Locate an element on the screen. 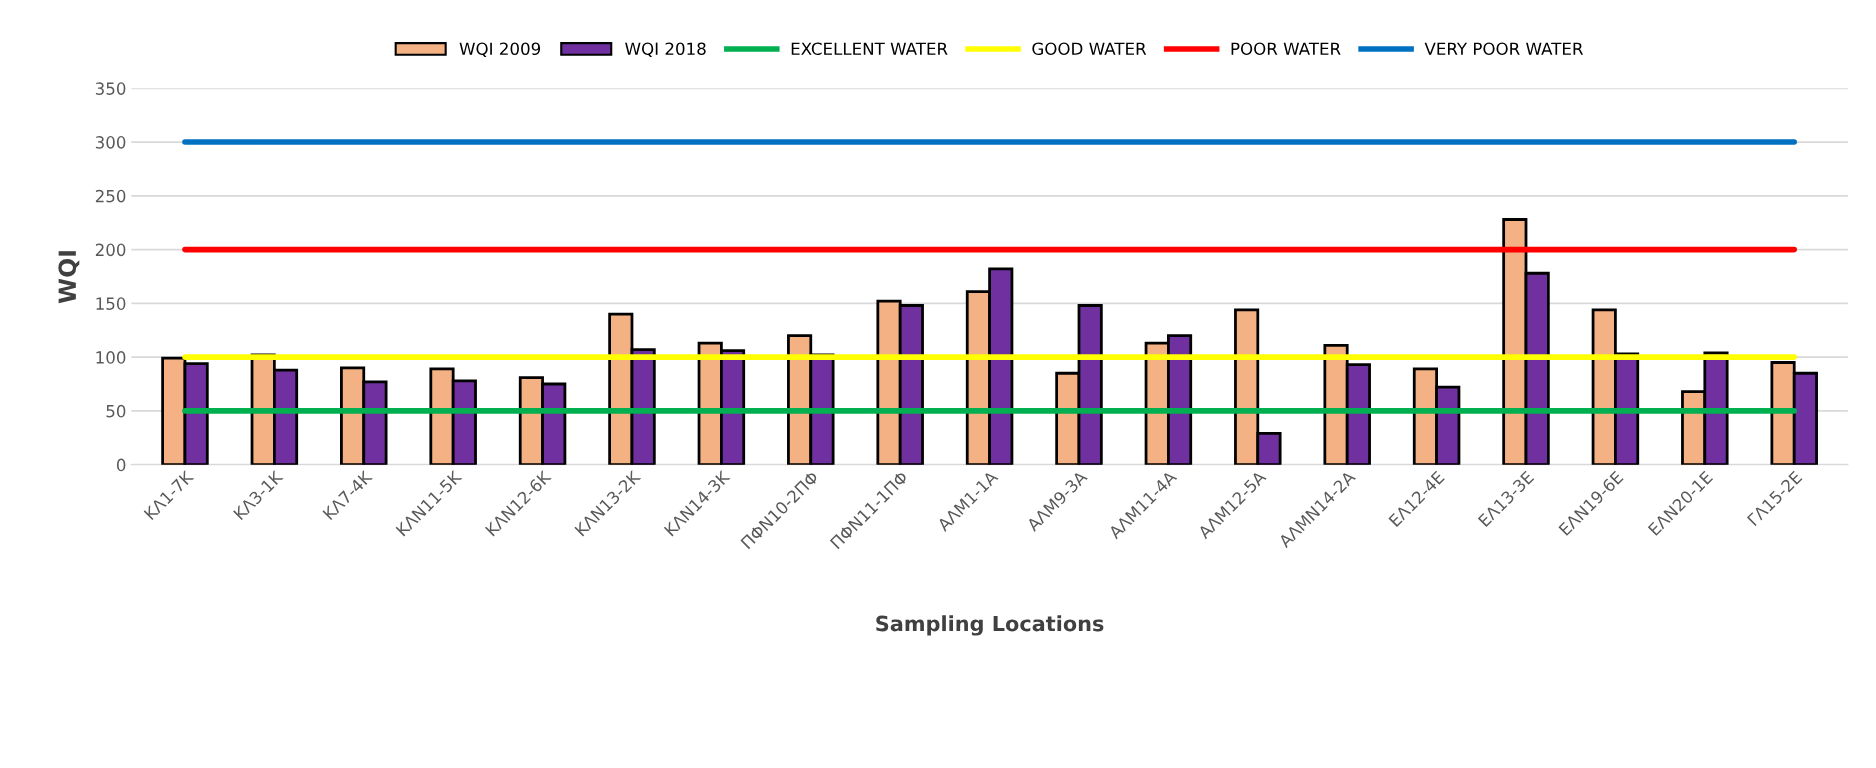 The image size is (1876, 768). y-tick-label: 300 is located at coordinates (110, 142).